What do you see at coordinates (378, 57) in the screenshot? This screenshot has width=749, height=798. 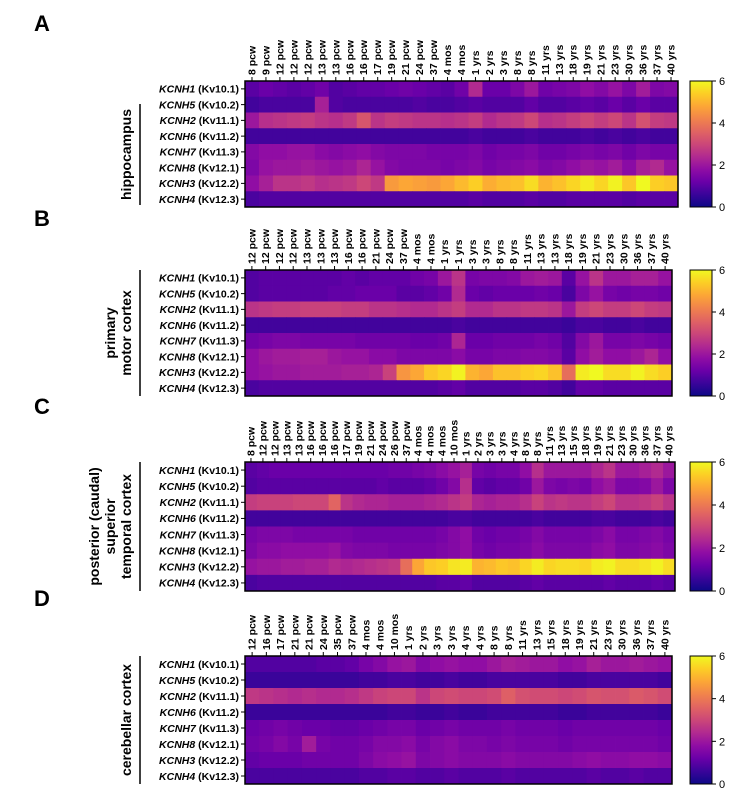 I see `x-tick-label: 17 pcw` at bounding box center [378, 57].